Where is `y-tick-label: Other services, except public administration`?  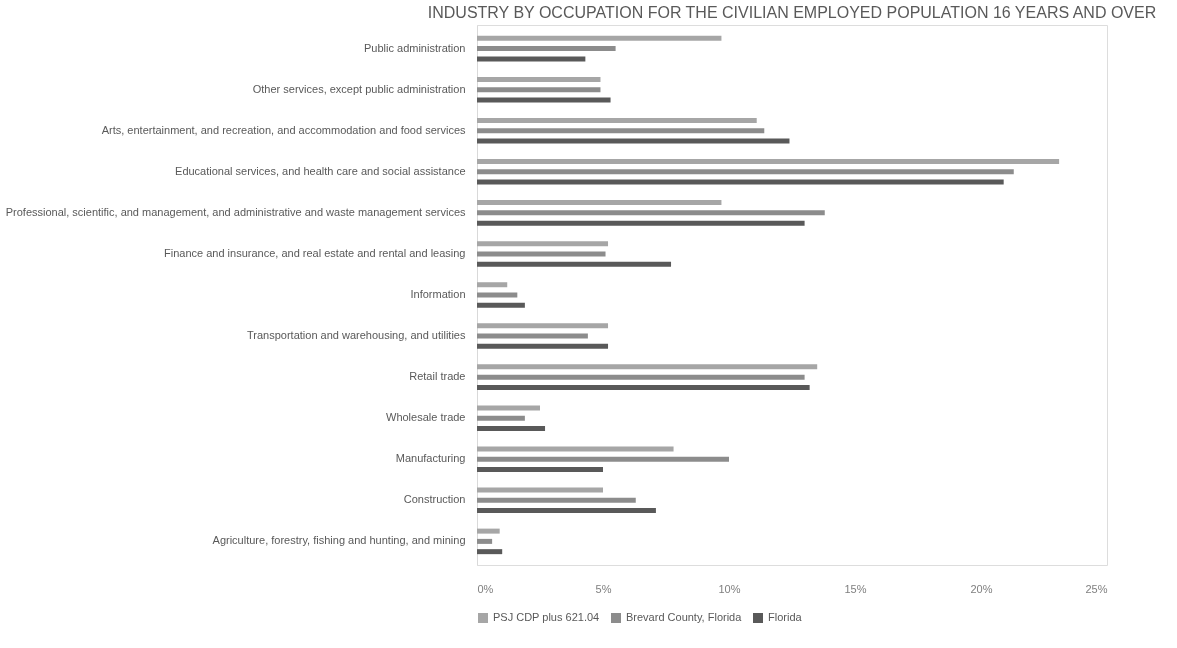
y-tick-label: Other services, except public administration is located at coordinates (359, 88).